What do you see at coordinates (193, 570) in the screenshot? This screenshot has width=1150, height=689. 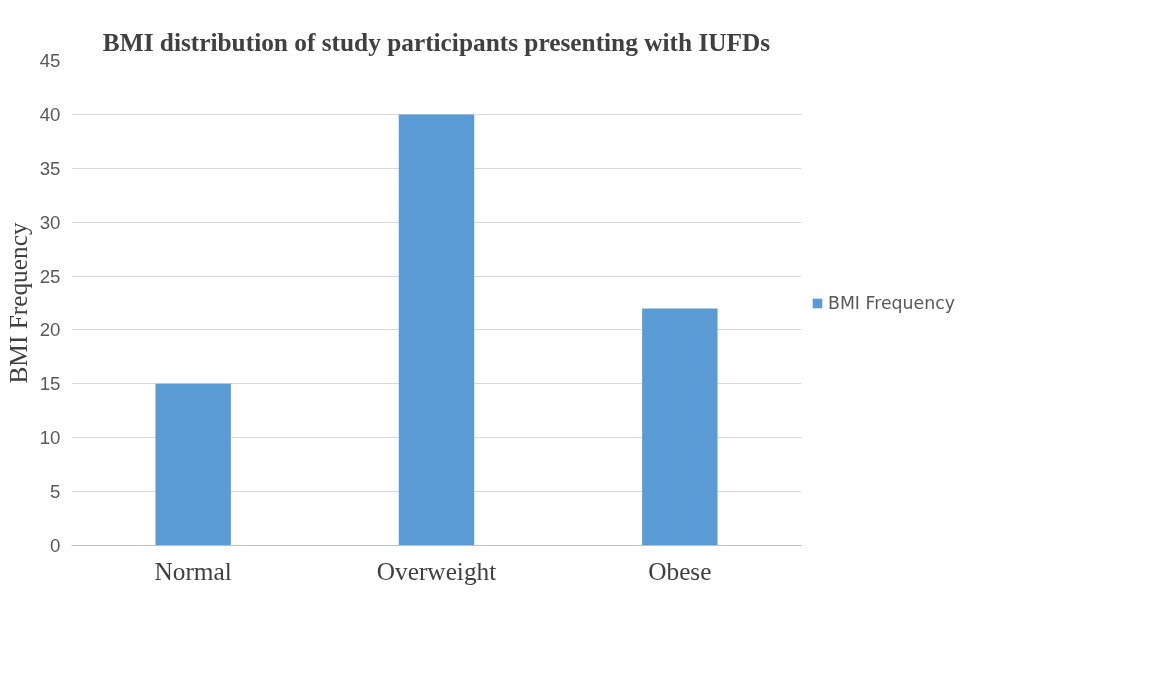 I see `x-tick-label: Normal` at bounding box center [193, 570].